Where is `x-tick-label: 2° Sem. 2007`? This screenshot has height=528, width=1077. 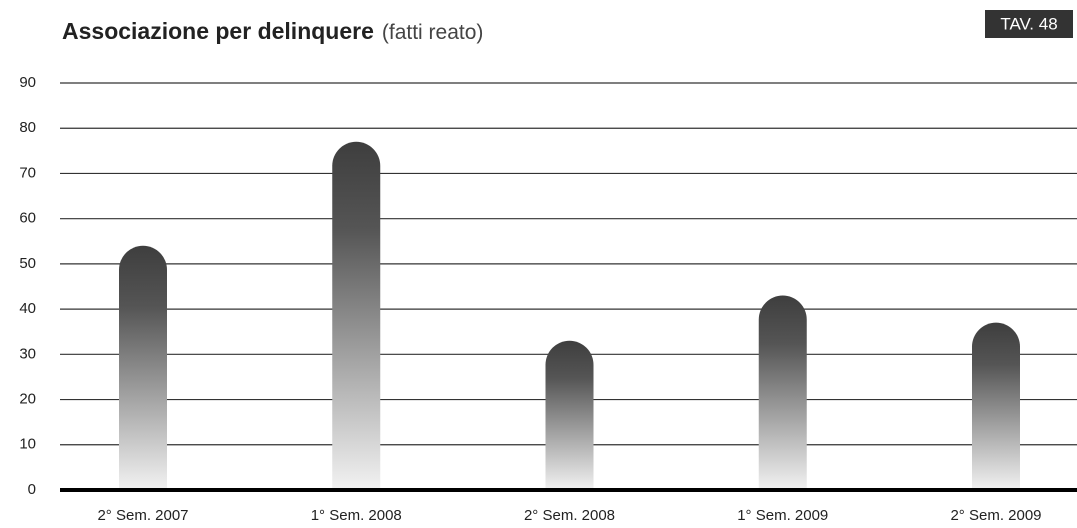
x-tick-label: 2° Sem. 2007 is located at coordinates (142, 515).